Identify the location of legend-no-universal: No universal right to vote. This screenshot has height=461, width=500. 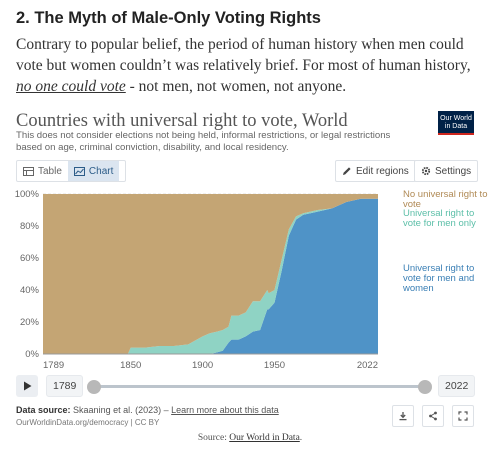
(447, 200).